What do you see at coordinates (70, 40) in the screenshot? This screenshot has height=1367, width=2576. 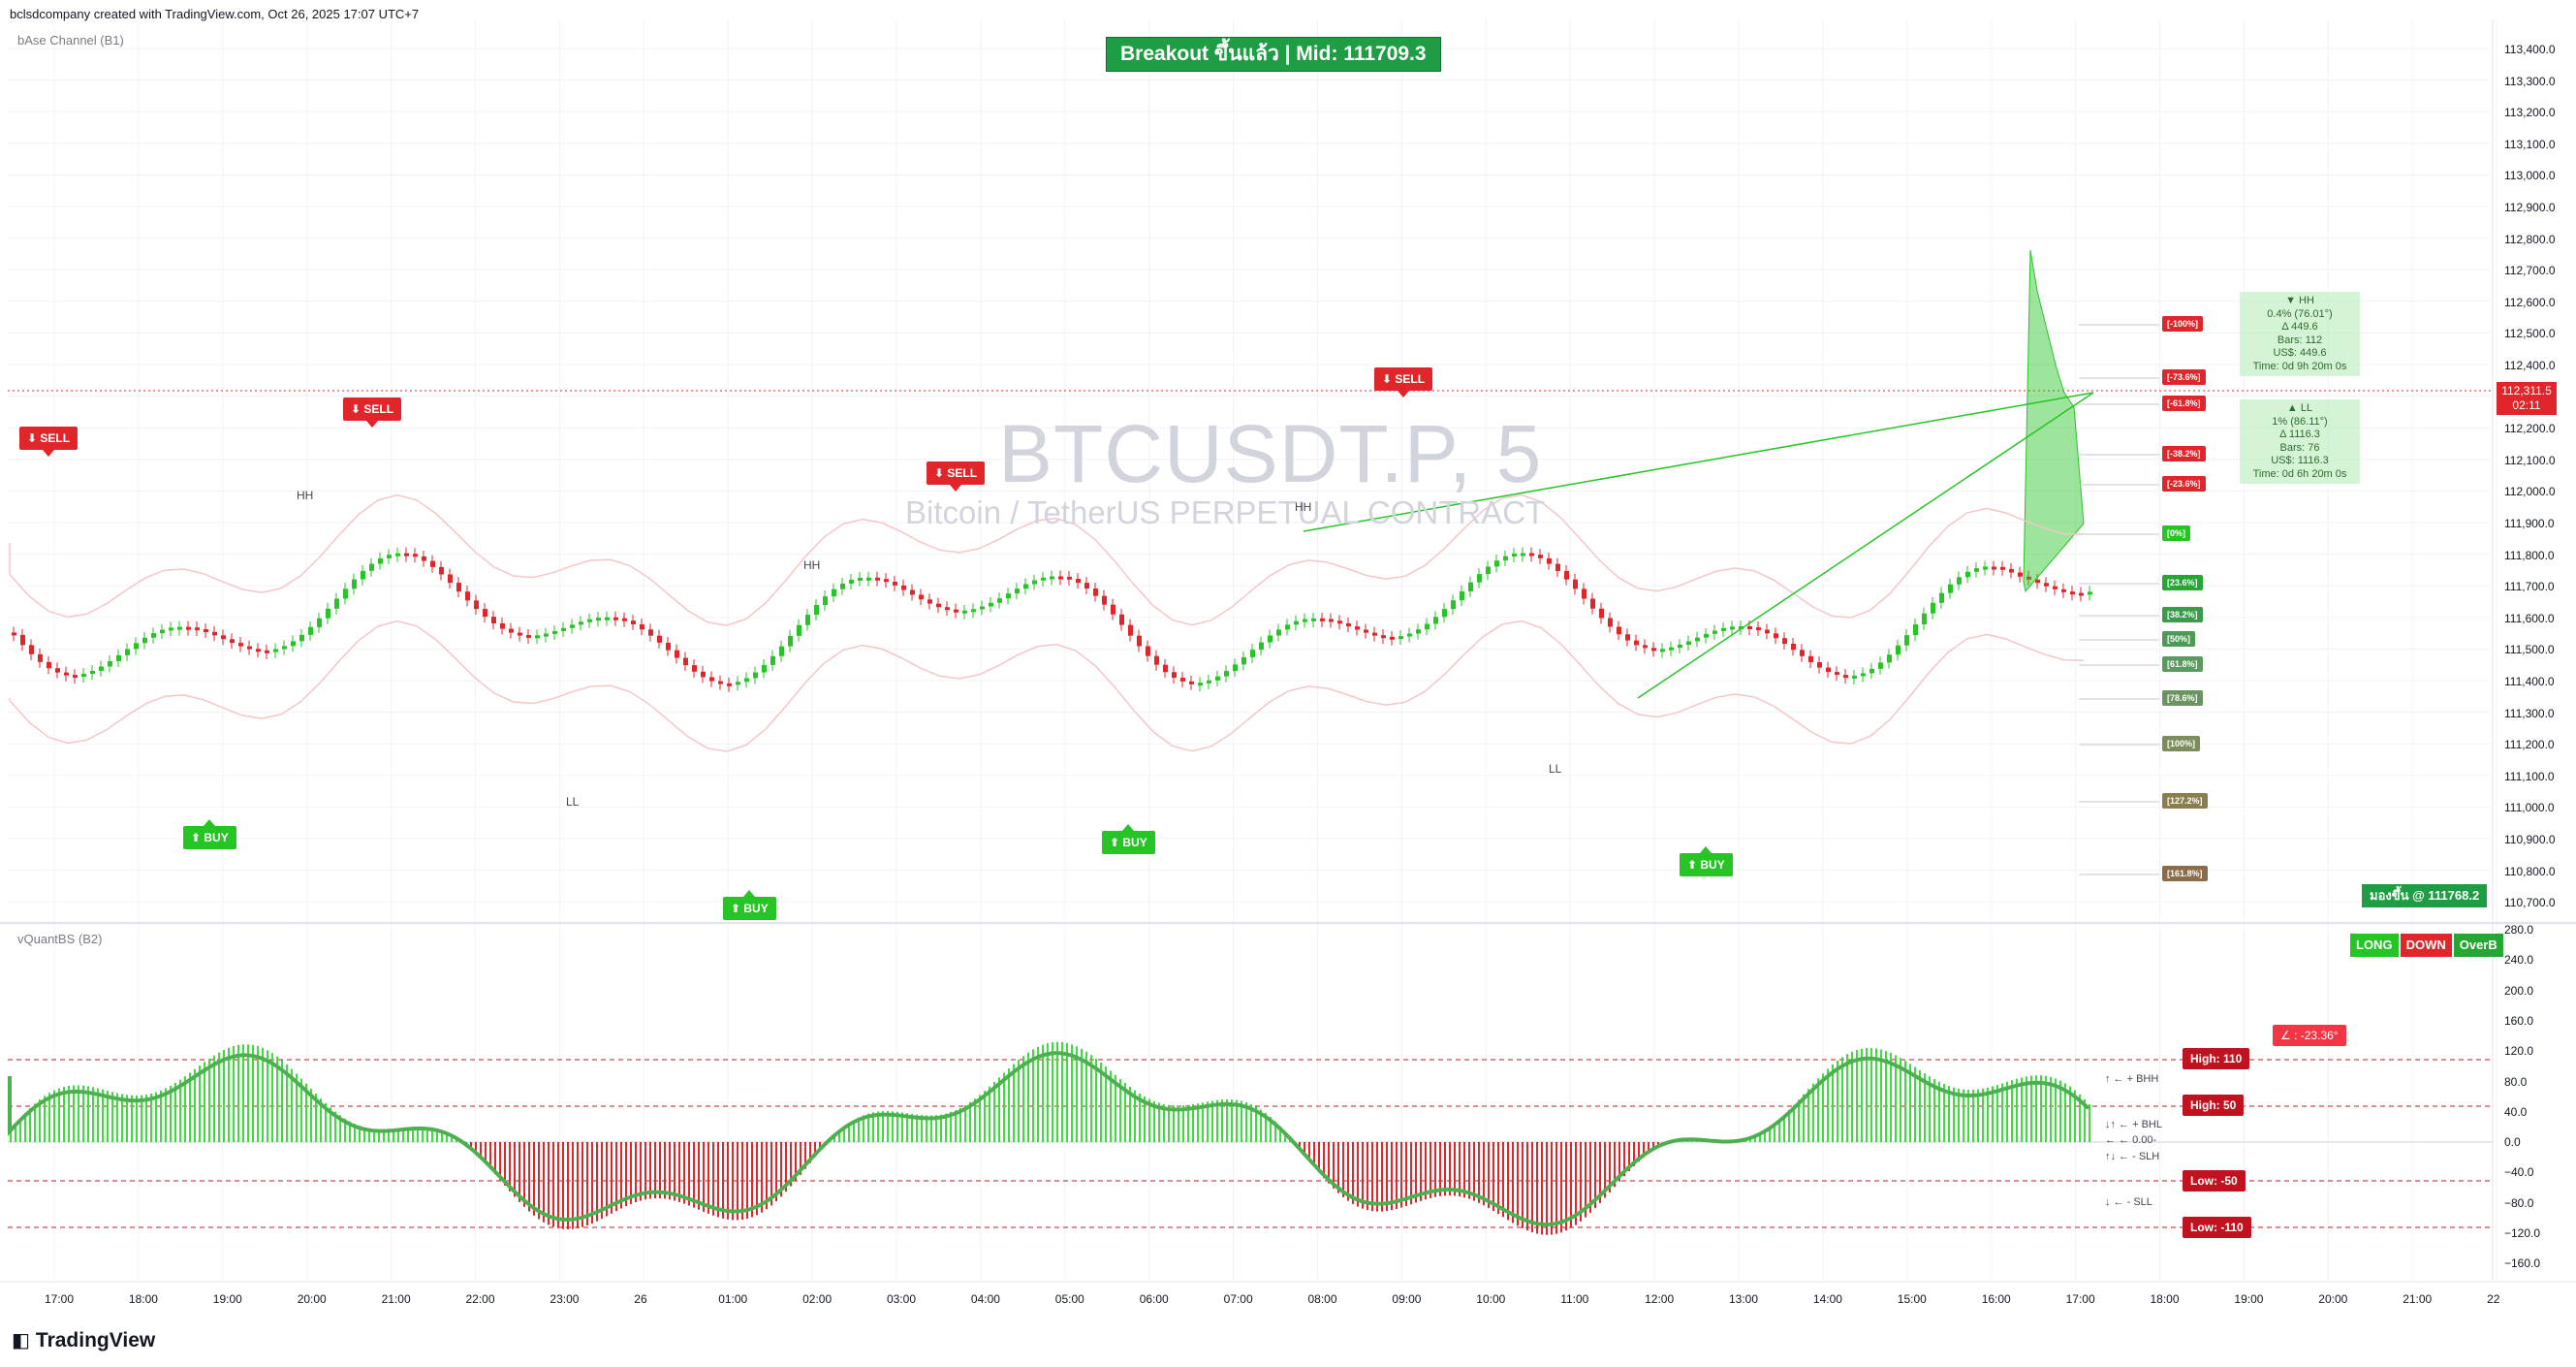 I see `indicator-title-base-channel: bAse Channel (B1)` at bounding box center [70, 40].